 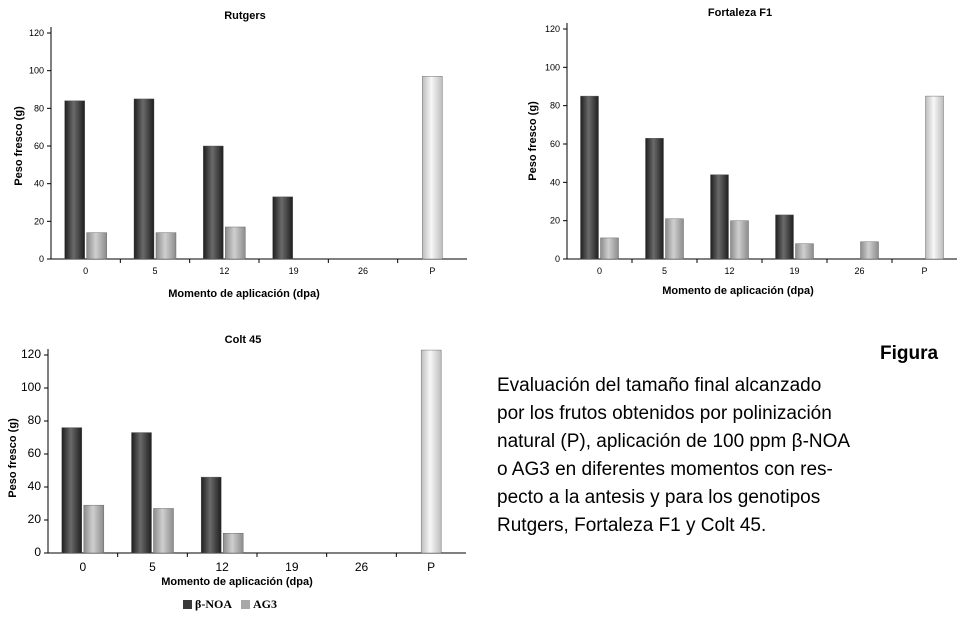 I want to click on chart-title: Colt 45, so click(x=243, y=340).